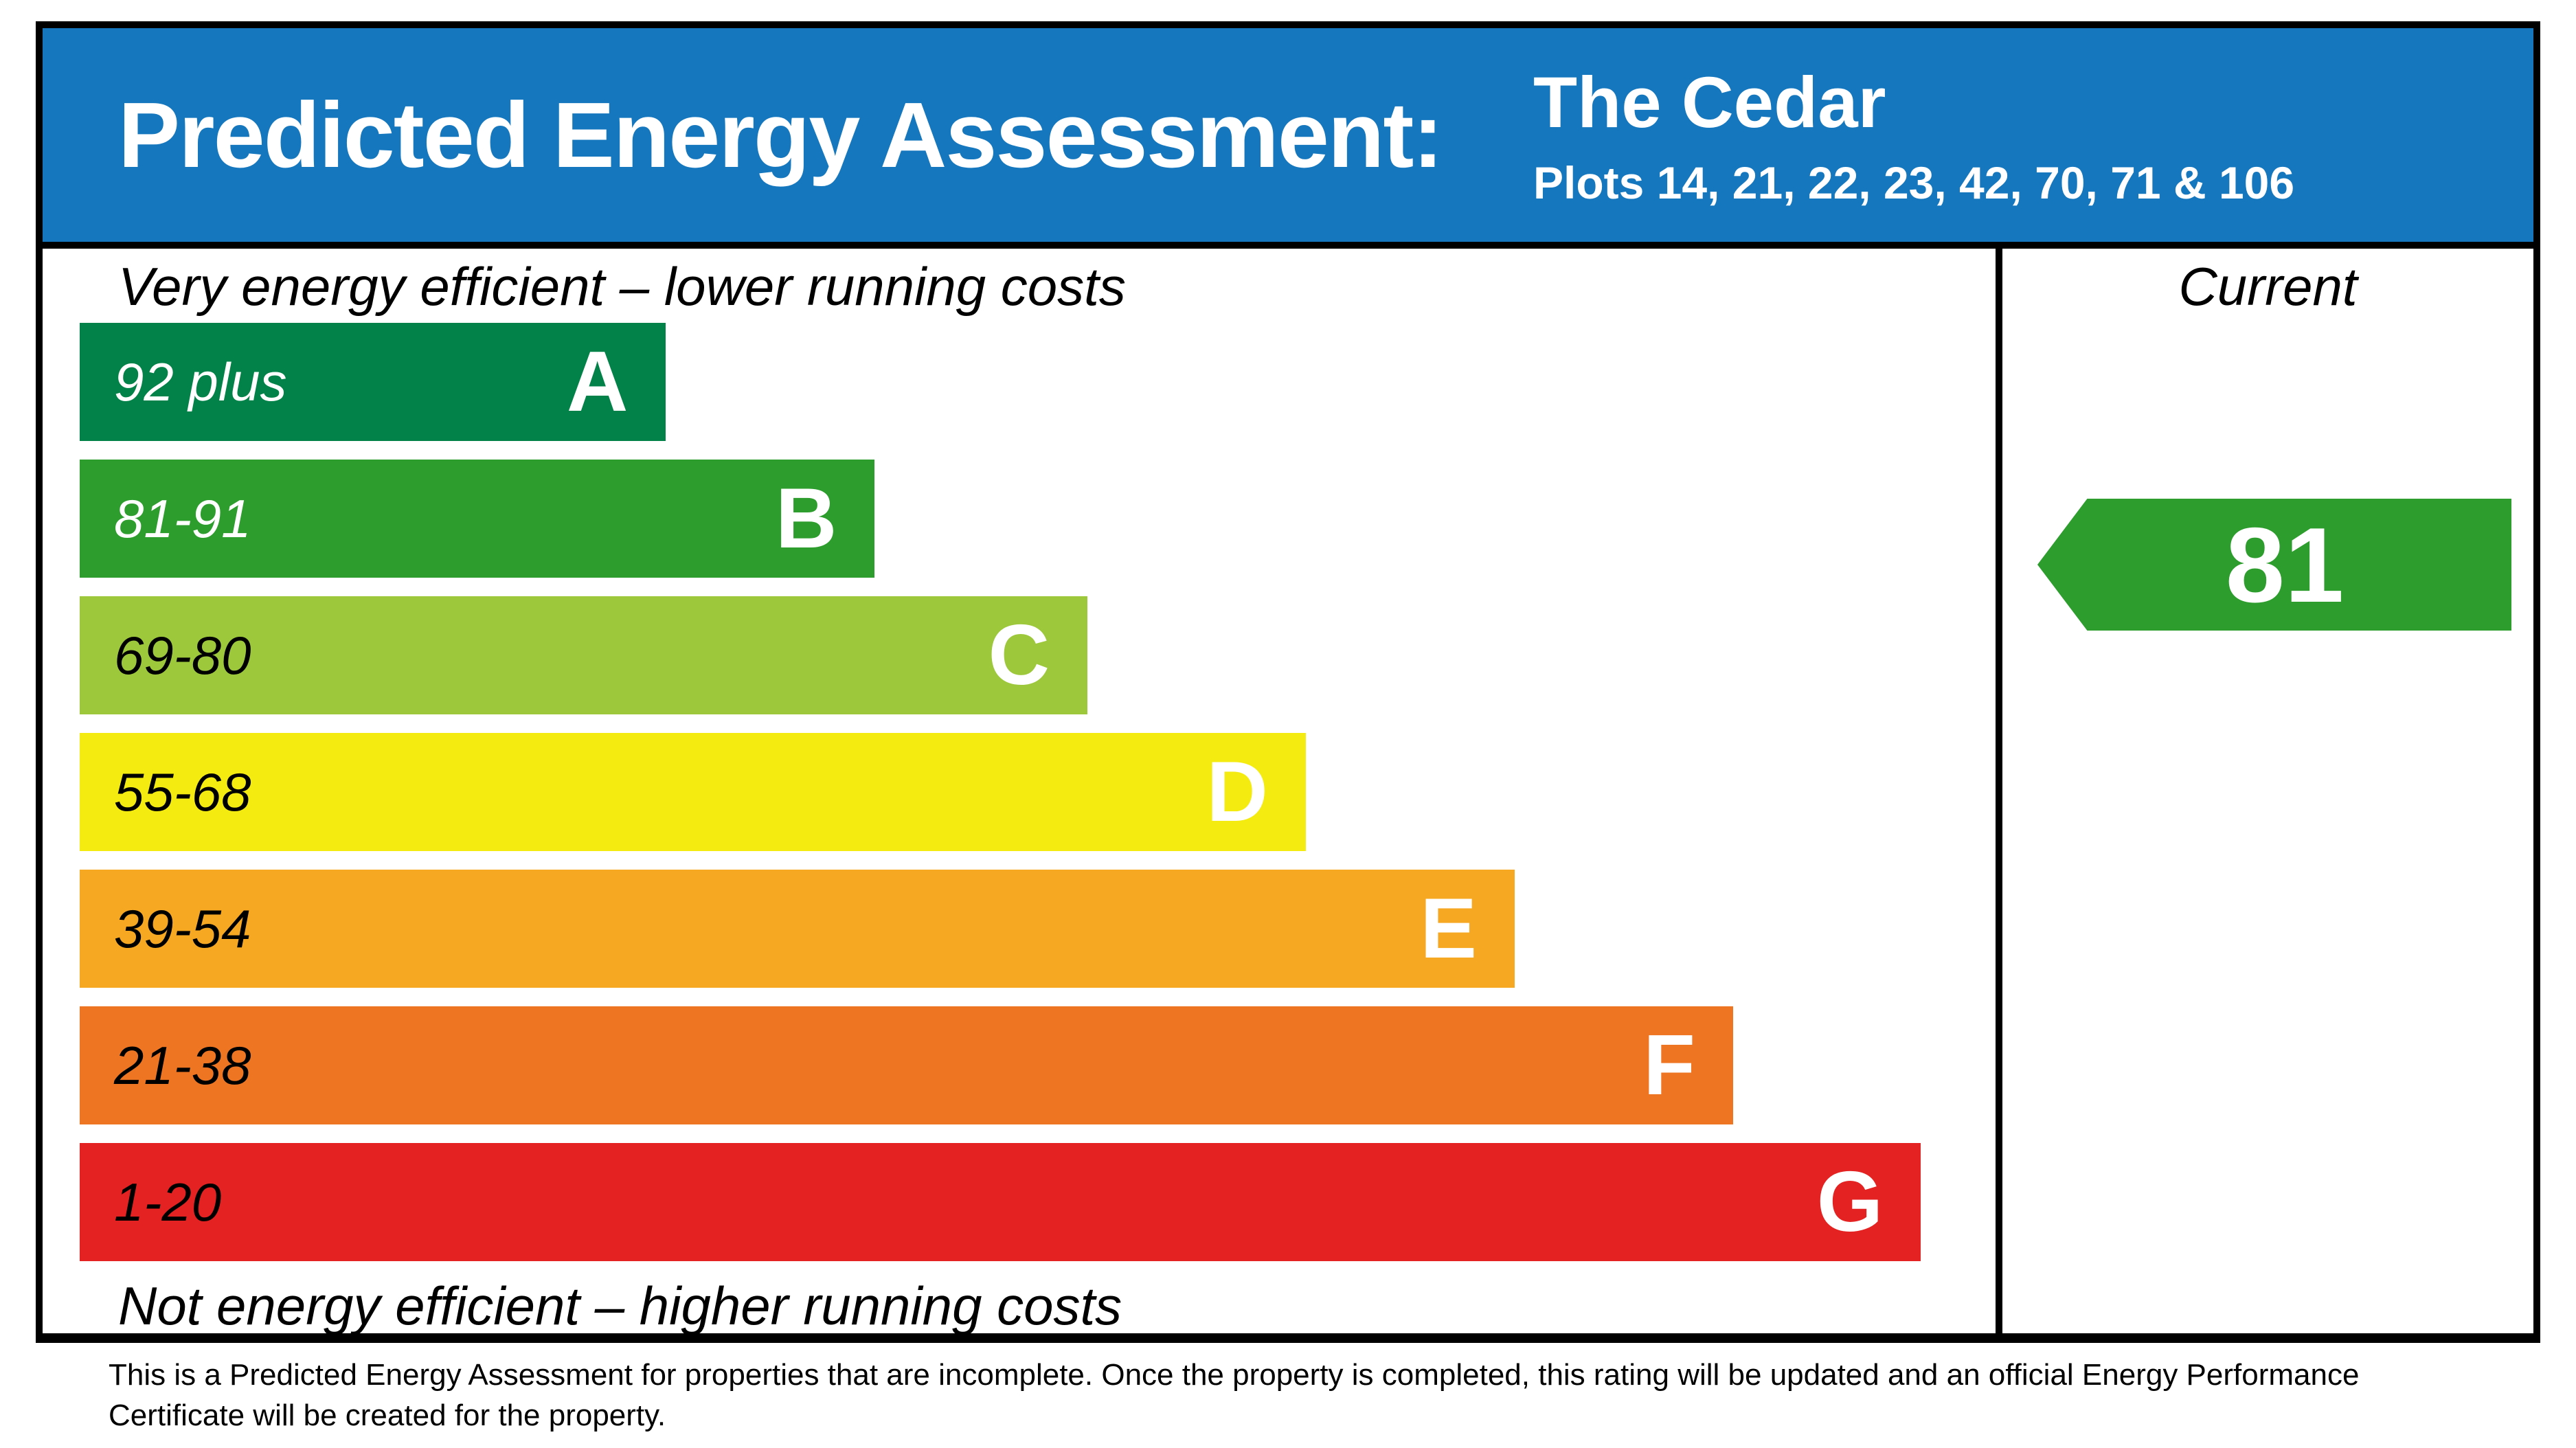 Image resolution: width=2576 pixels, height=1448 pixels. Describe the element at coordinates (1237, 792) in the screenshot. I see `band-letter: D` at that location.